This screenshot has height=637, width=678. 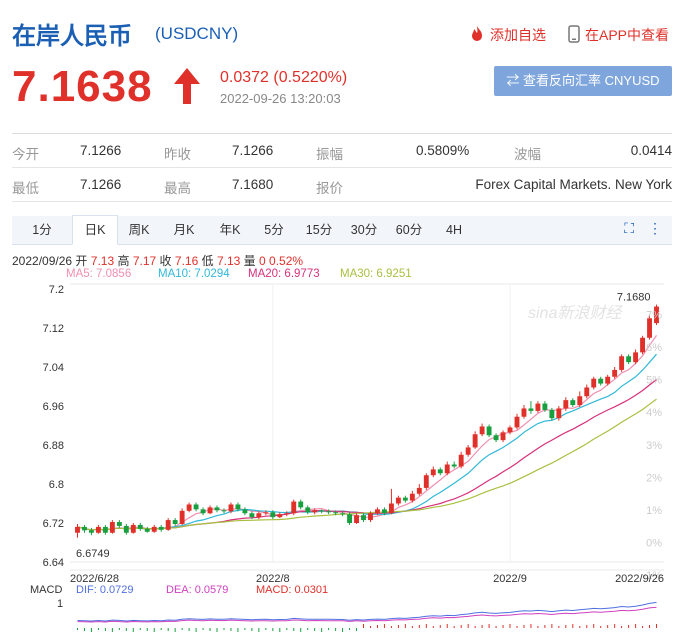 What do you see at coordinates (409, 230) in the screenshot?
I see `tab-60min: 60分` at bounding box center [409, 230].